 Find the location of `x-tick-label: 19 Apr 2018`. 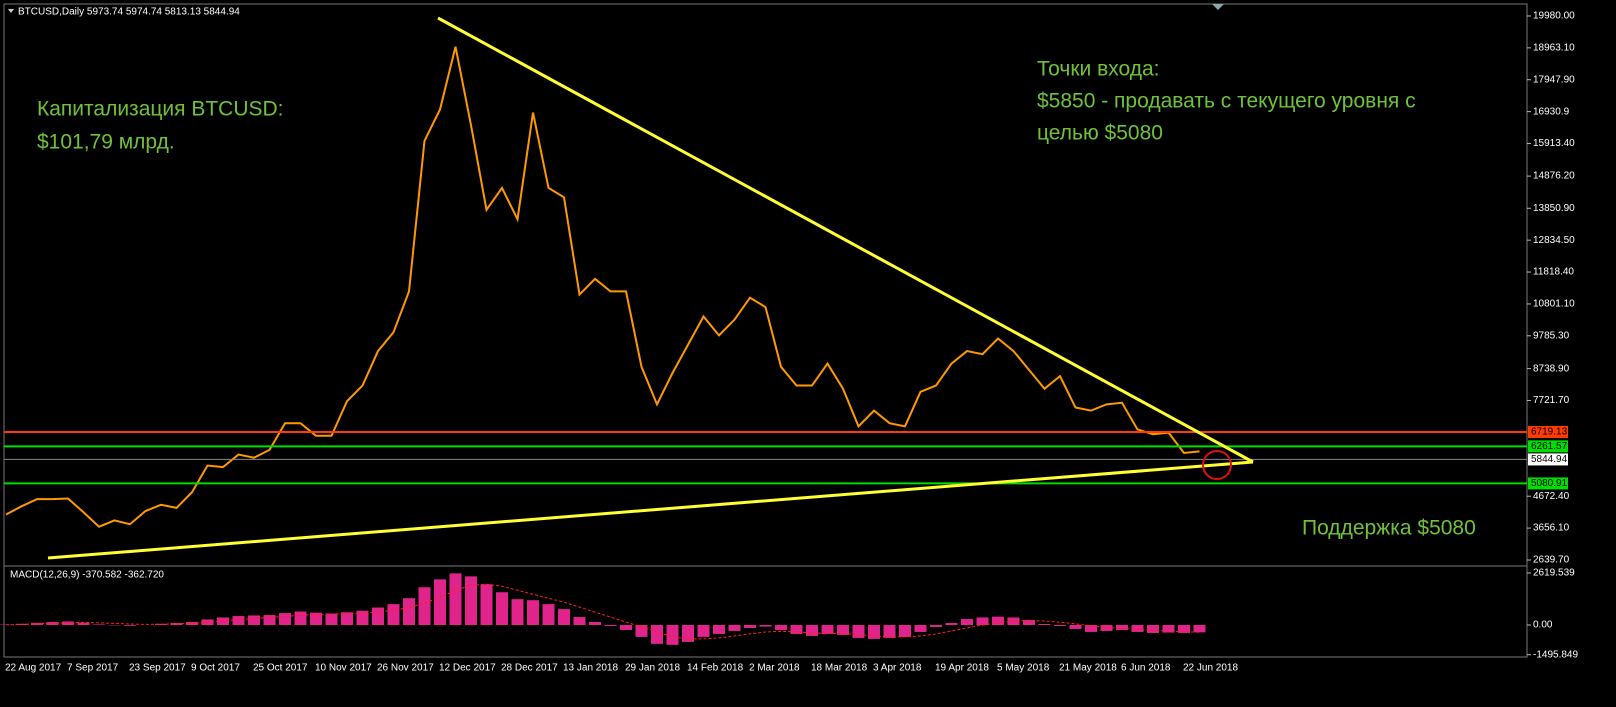

x-tick-label: 19 Apr 2018 is located at coordinates (962, 668).